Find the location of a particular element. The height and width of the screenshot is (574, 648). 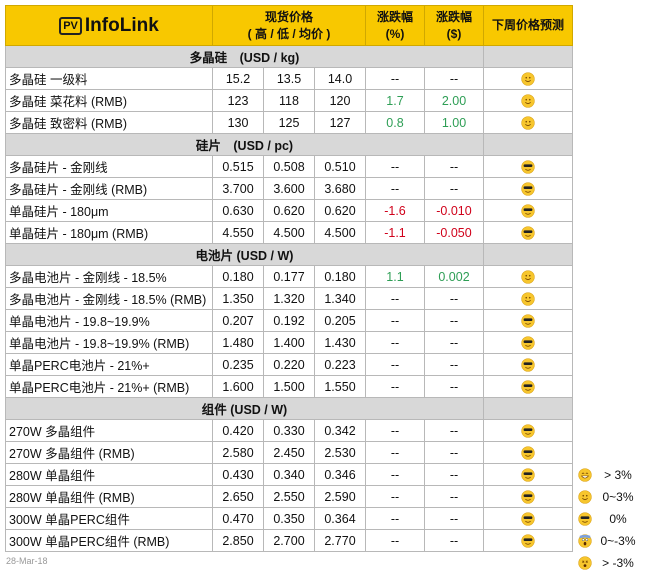

table-row: 270W 多晶组件 (RMB) 2.580 2.450 2.530 -- -- is located at coordinates (289, 452).